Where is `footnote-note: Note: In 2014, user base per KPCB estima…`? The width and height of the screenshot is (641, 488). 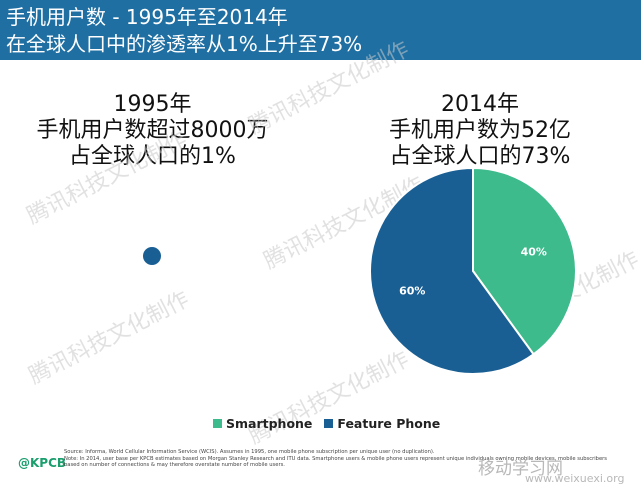 footnote-note: Note: In 2014, user base per KPCB estima… is located at coordinates (335, 462).